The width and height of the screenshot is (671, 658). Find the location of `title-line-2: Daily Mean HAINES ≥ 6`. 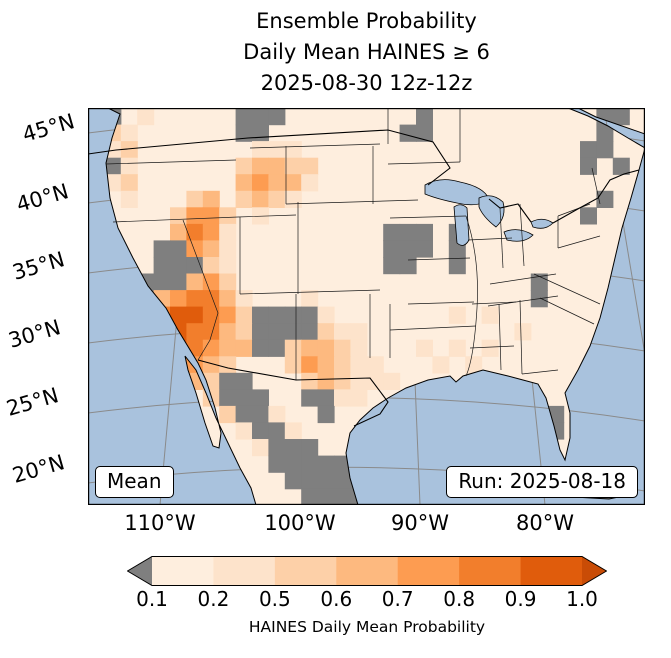

title-line-2: Daily Mean HAINES ≥ 6 is located at coordinates (366, 52).